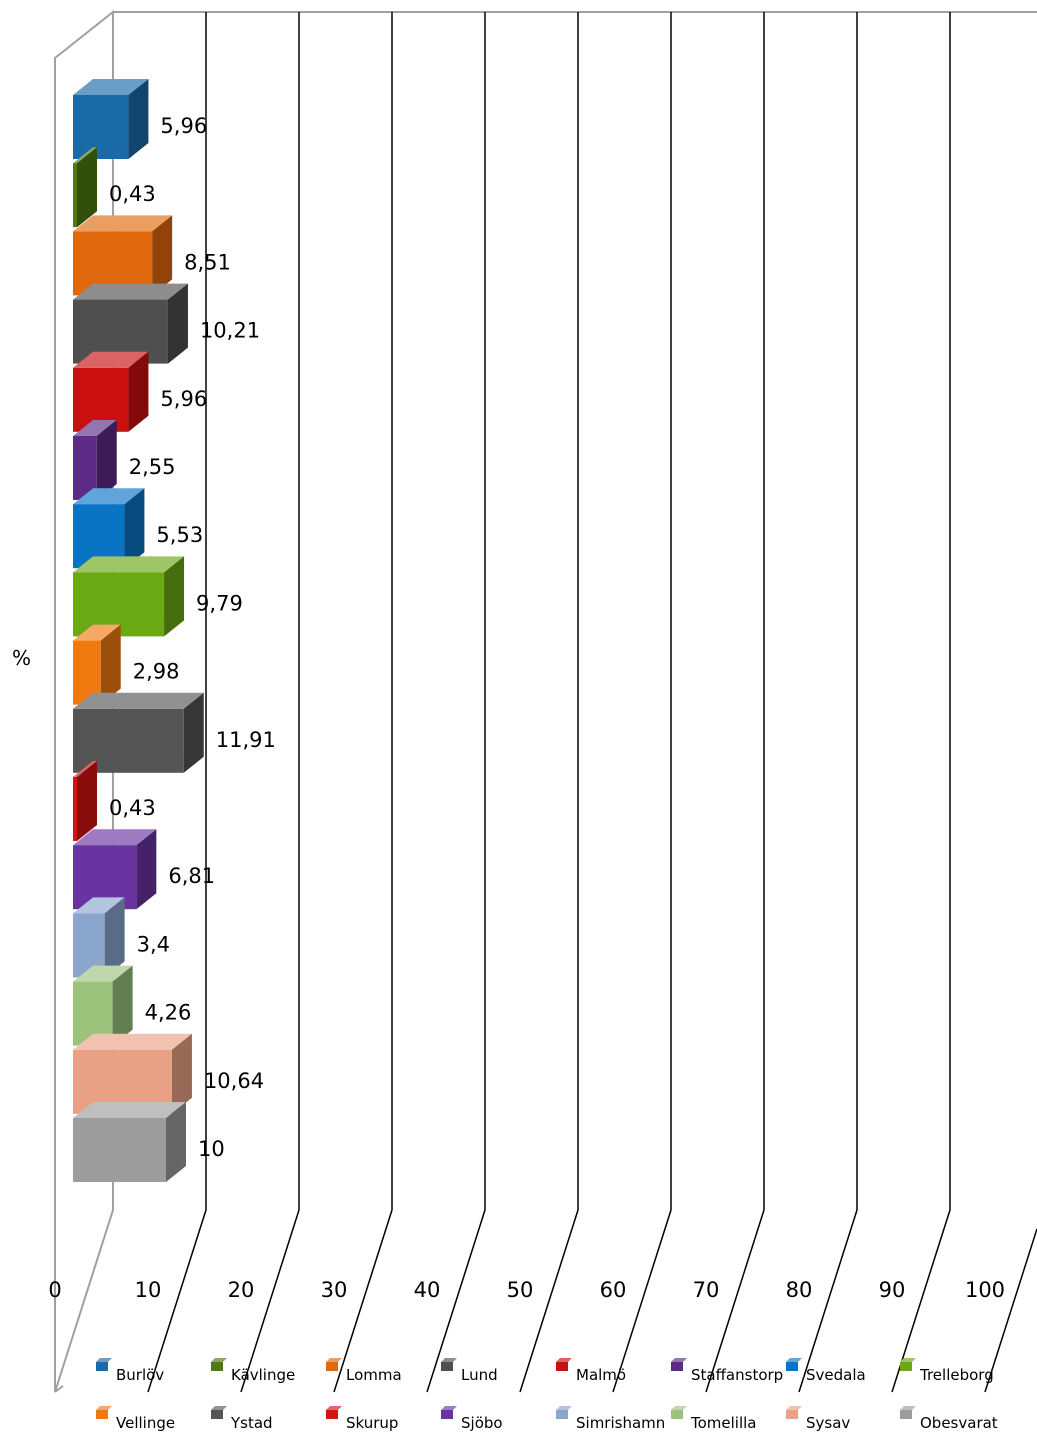 The width and height of the screenshot is (1037, 1432). What do you see at coordinates (234, 1081) in the screenshot?
I see `data-label-sysav: 10,64` at bounding box center [234, 1081].